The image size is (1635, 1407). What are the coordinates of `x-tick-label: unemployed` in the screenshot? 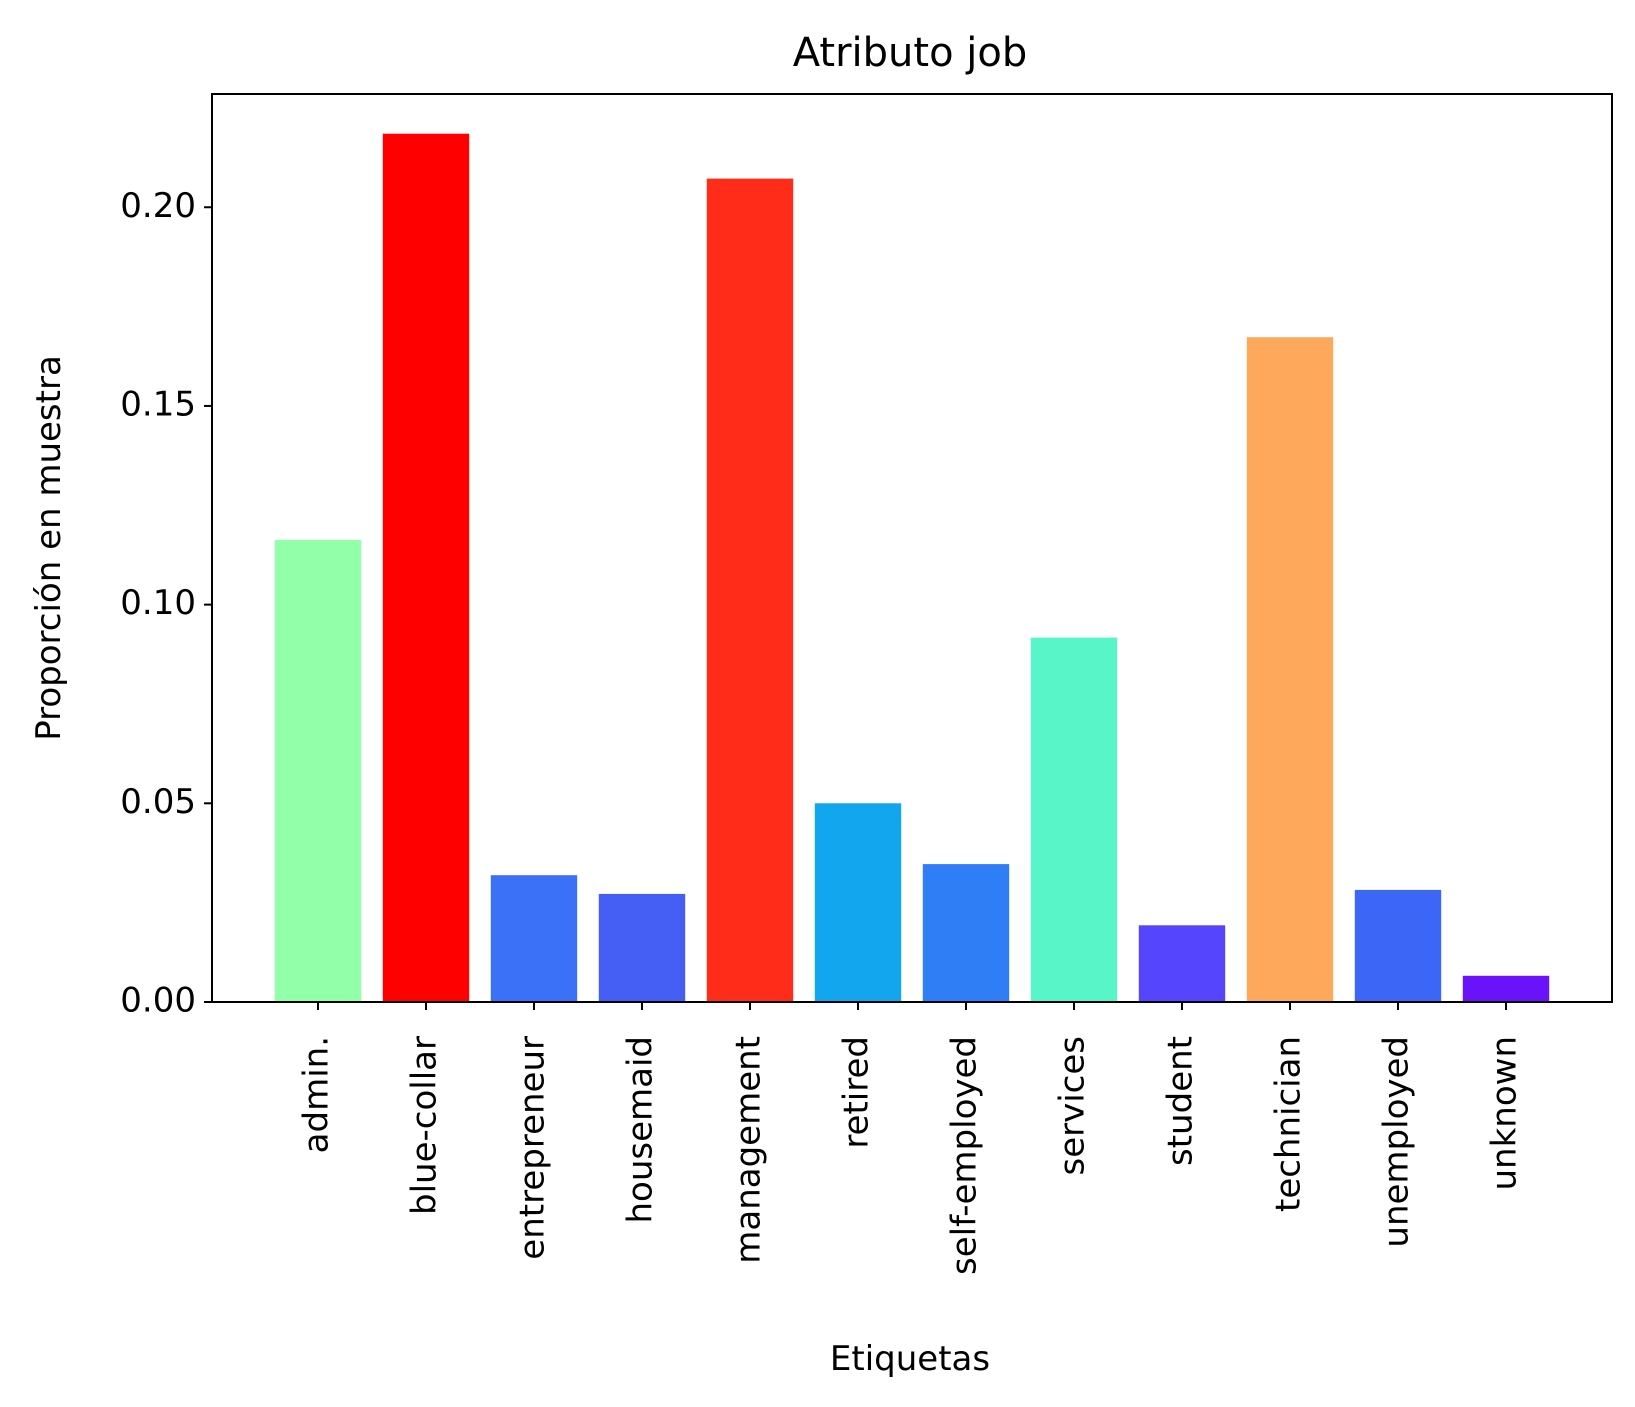 It's located at (1397, 1142).